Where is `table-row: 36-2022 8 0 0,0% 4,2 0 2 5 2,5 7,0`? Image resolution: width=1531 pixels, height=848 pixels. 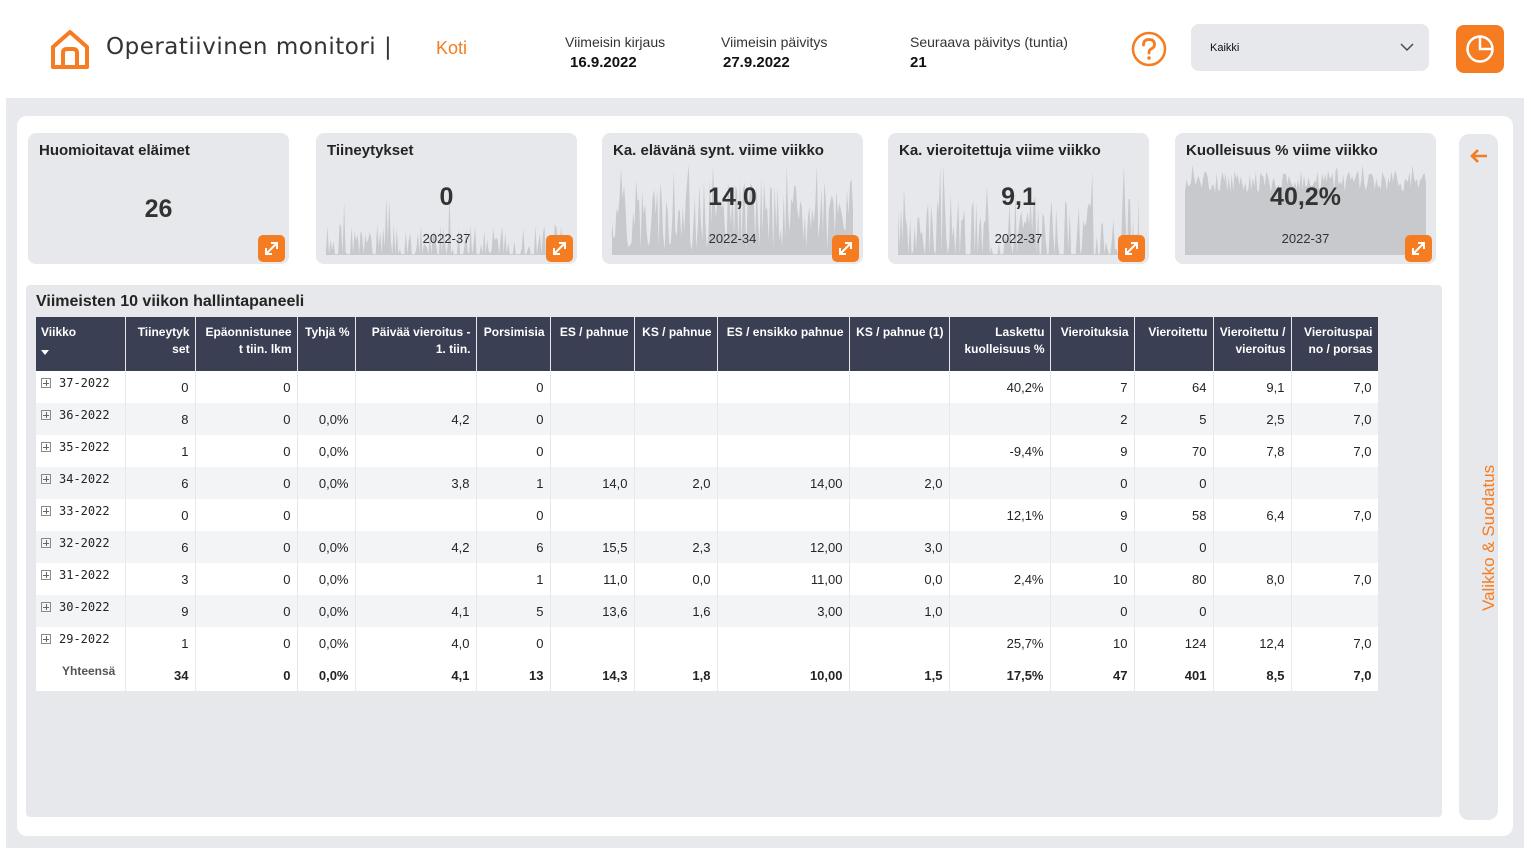
table-row: 36-2022 8 0 0,0% 4,2 0 2 5 2,5 7,0 is located at coordinates (707, 419).